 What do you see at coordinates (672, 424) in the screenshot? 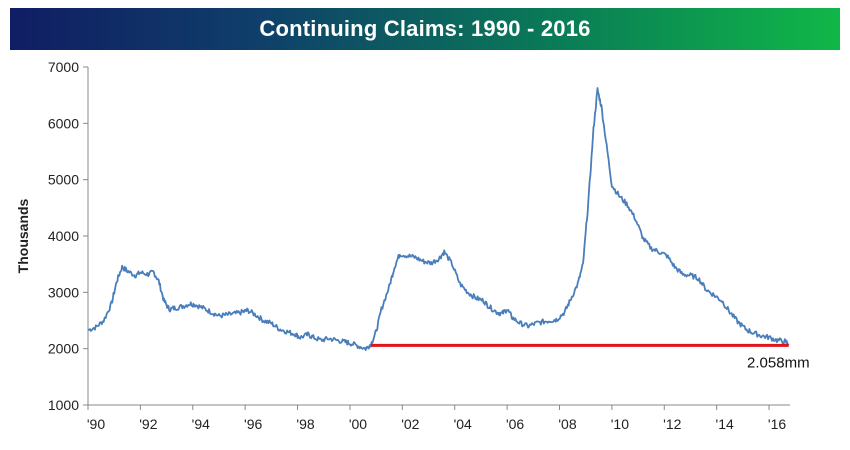
I see `x-tick-label: '12` at bounding box center [672, 424].